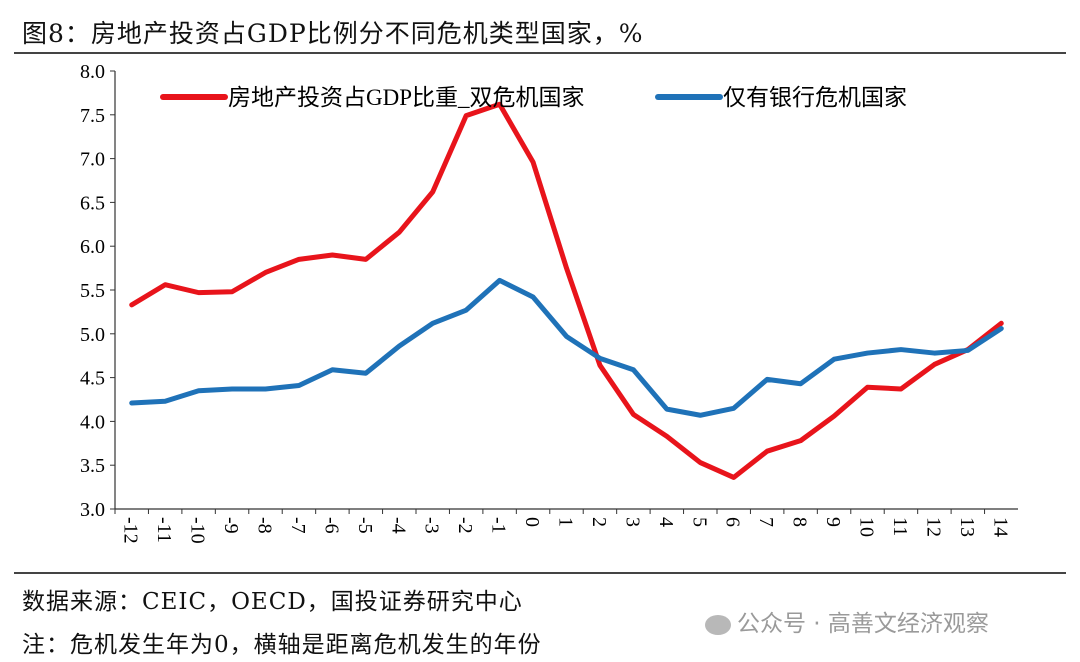 The width and height of the screenshot is (1080, 662). Describe the element at coordinates (967, 527) in the screenshot. I see `x-tick-label: 13` at that location.